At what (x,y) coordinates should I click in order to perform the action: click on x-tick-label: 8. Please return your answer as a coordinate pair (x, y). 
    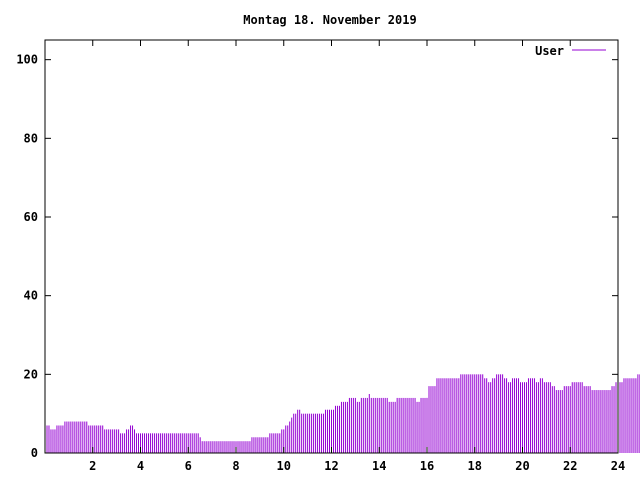
    Looking at the image, I should click on (235, 466).